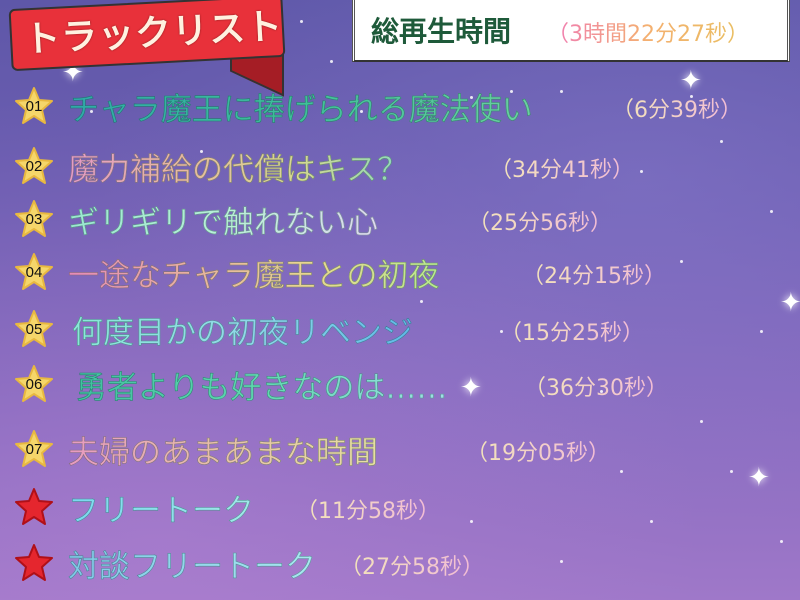 The height and width of the screenshot is (600, 800). What do you see at coordinates (192, 563) in the screenshot?
I see `track-title: 対談フリートーク` at bounding box center [192, 563].